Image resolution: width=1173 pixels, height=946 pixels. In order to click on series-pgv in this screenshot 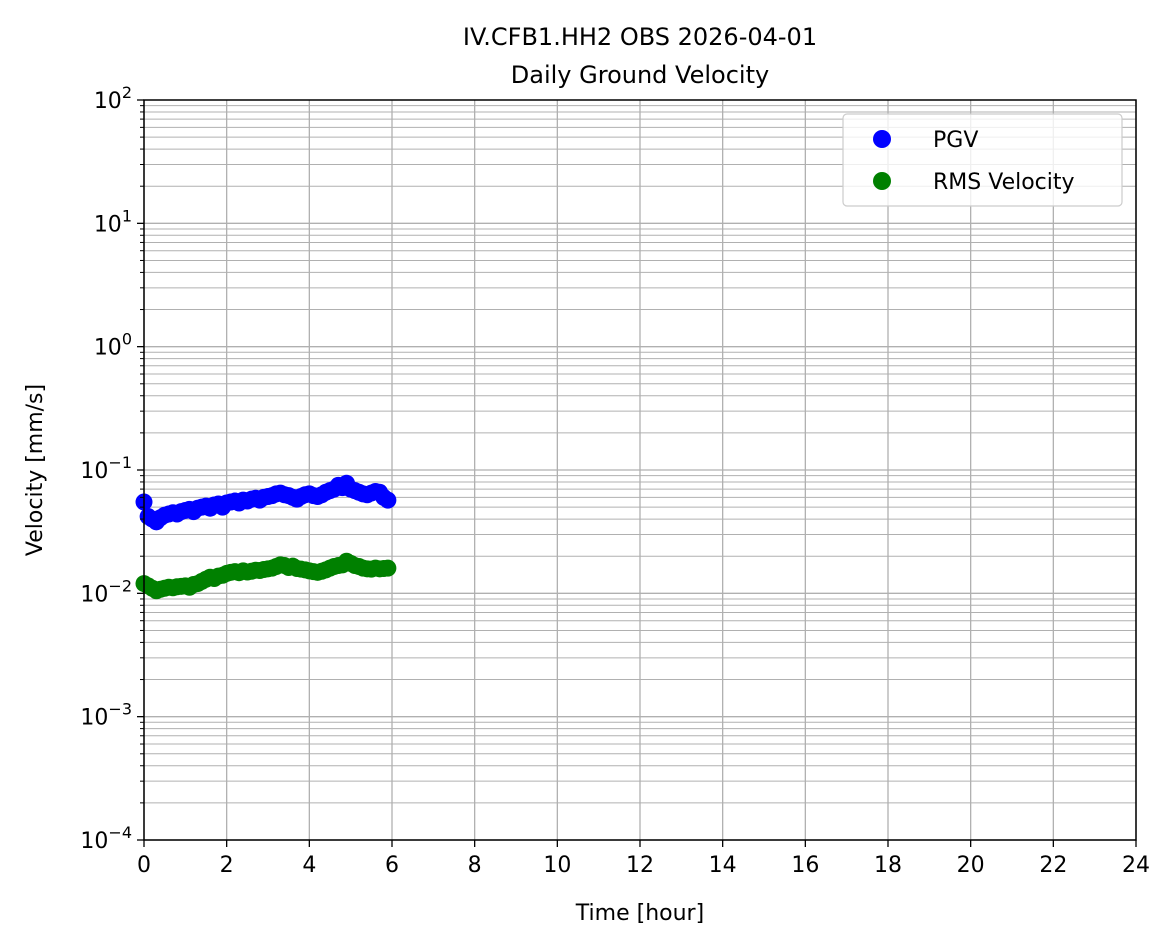, I will do `click(266, 502)`.